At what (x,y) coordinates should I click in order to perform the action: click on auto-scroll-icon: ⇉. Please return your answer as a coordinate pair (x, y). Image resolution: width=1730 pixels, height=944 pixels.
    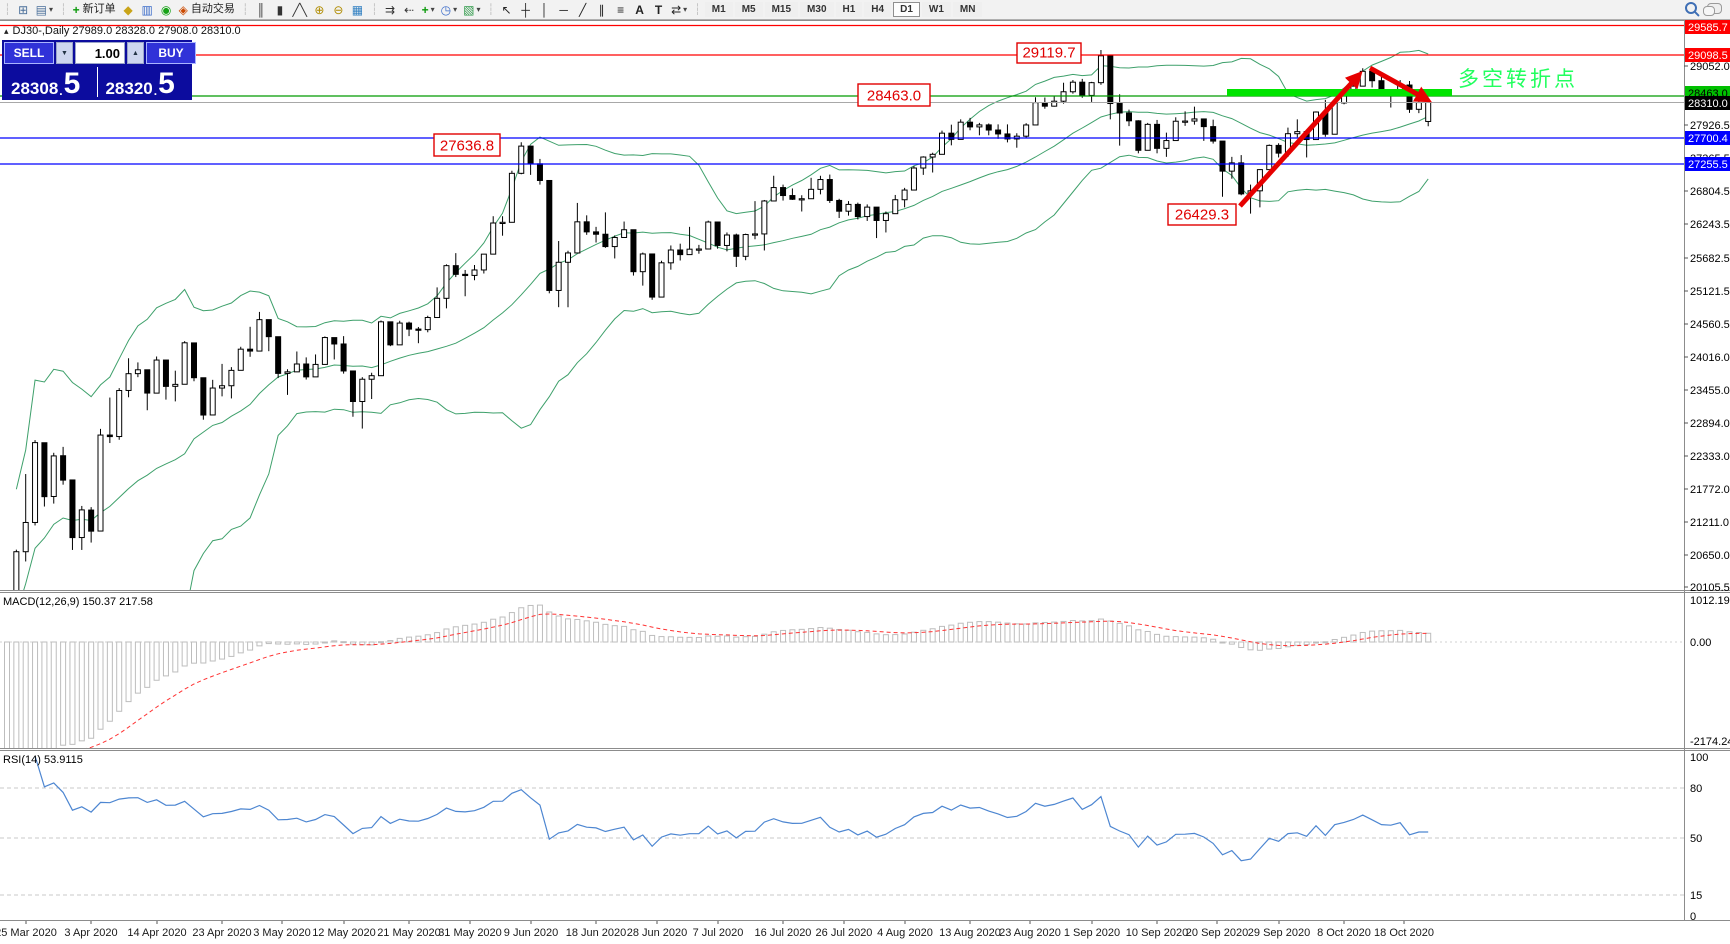
    Looking at the image, I should click on (390, 9).